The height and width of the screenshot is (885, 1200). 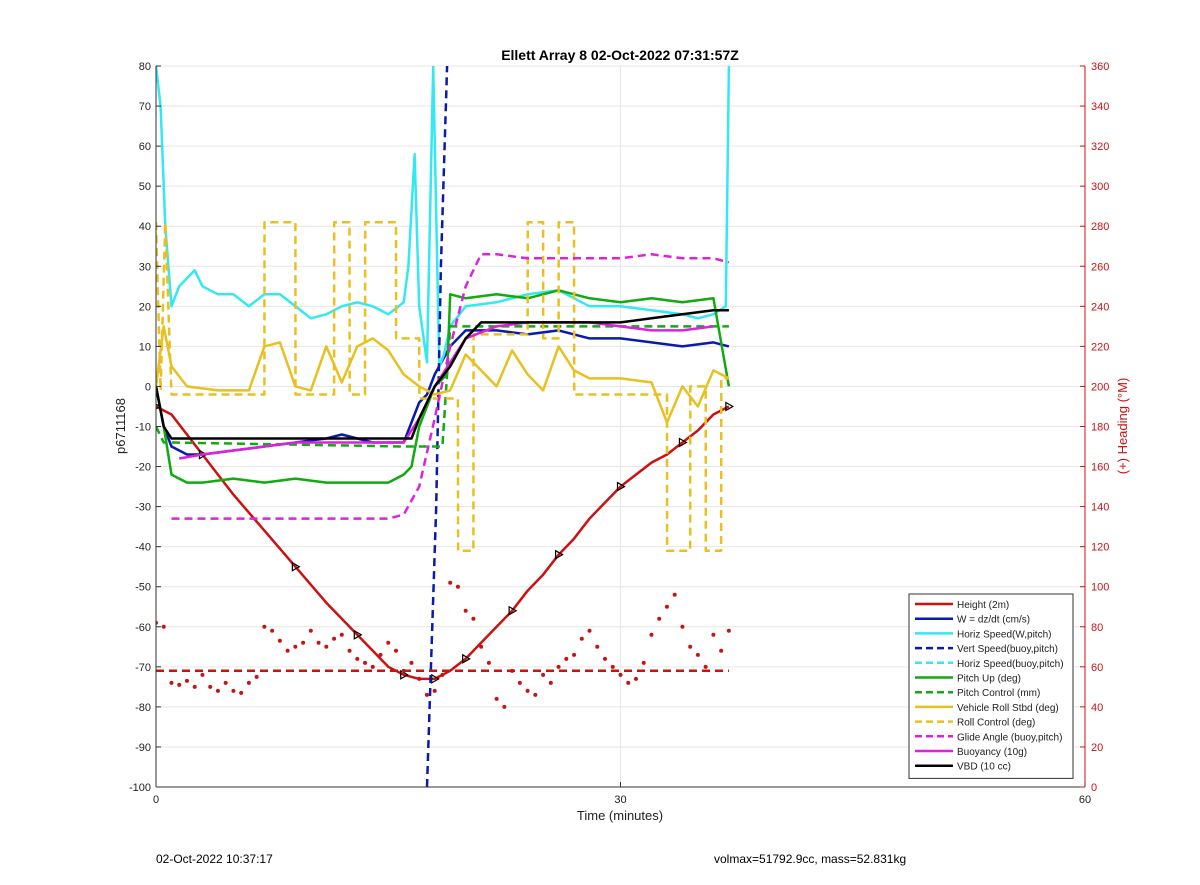 I want to click on y-tick-label-right: 180, so click(x=1100, y=428).